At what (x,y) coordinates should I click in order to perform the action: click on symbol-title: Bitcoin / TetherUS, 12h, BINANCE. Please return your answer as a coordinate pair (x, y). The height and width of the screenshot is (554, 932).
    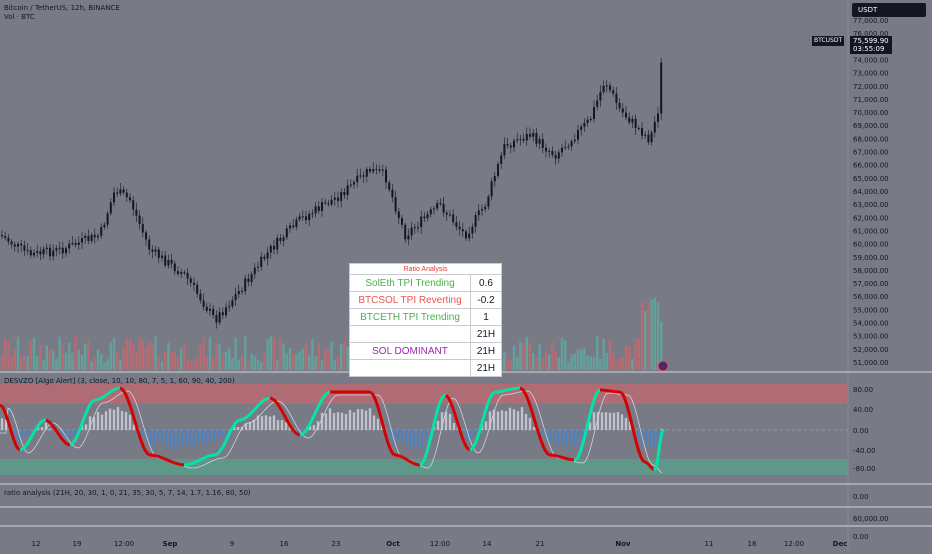
    Looking at the image, I should click on (62, 8).